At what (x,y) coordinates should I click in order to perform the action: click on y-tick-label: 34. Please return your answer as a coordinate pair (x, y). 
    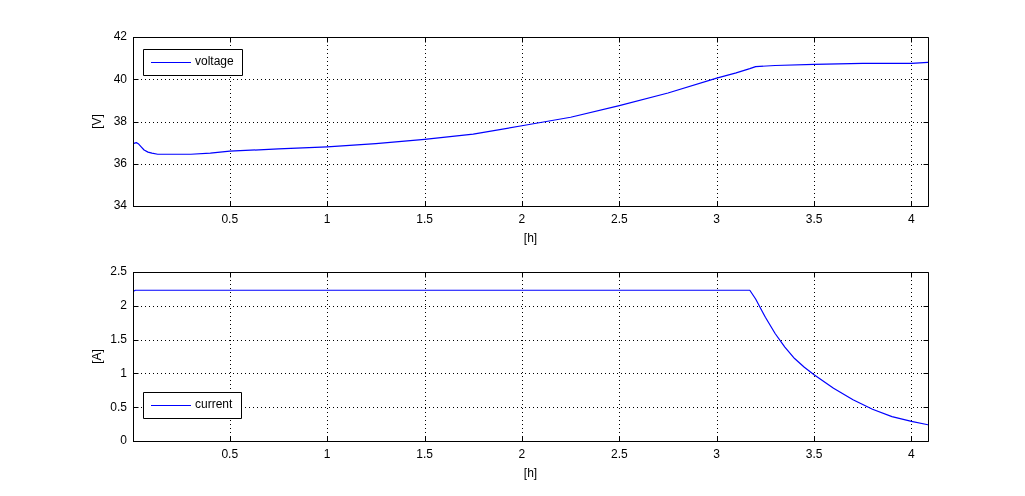
    Looking at the image, I should click on (120, 205).